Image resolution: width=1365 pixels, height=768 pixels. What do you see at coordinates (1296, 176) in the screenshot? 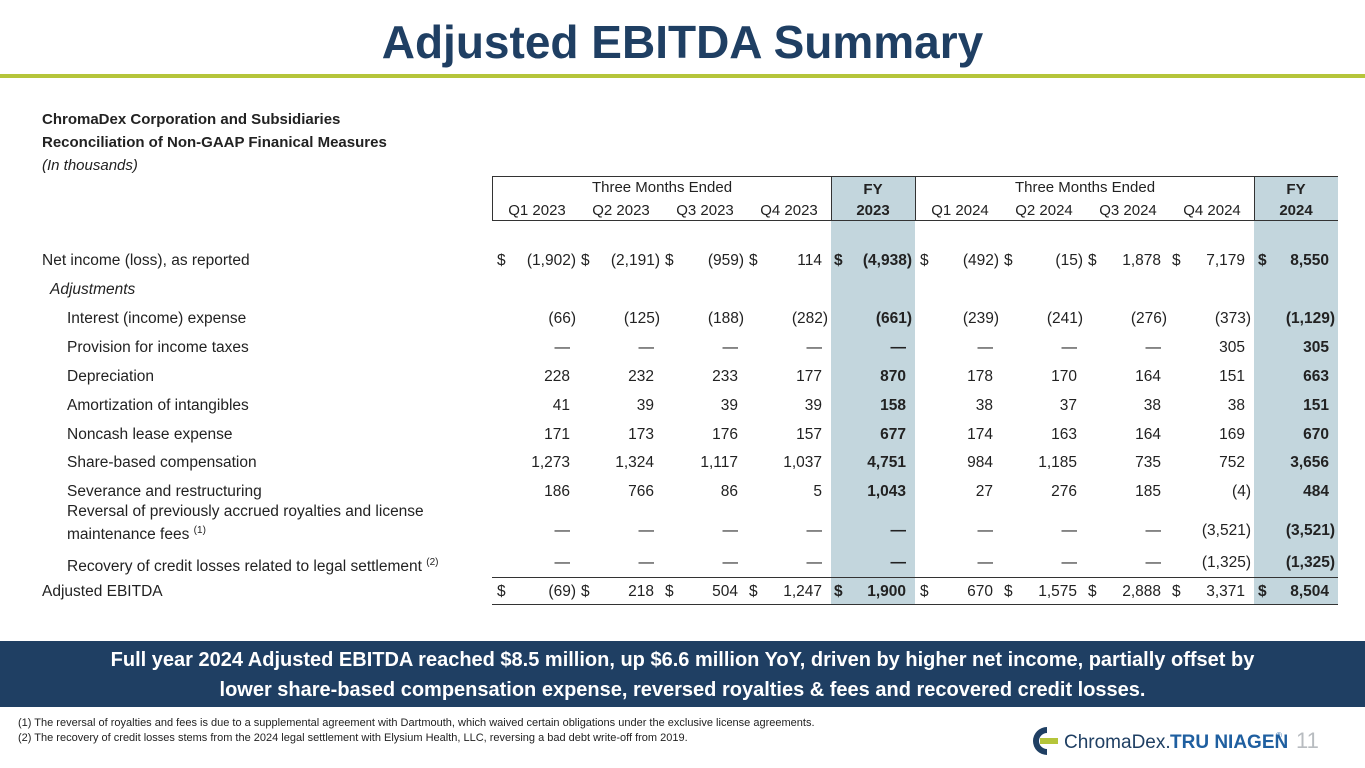
I see `fy-2024-topline` at bounding box center [1296, 176].